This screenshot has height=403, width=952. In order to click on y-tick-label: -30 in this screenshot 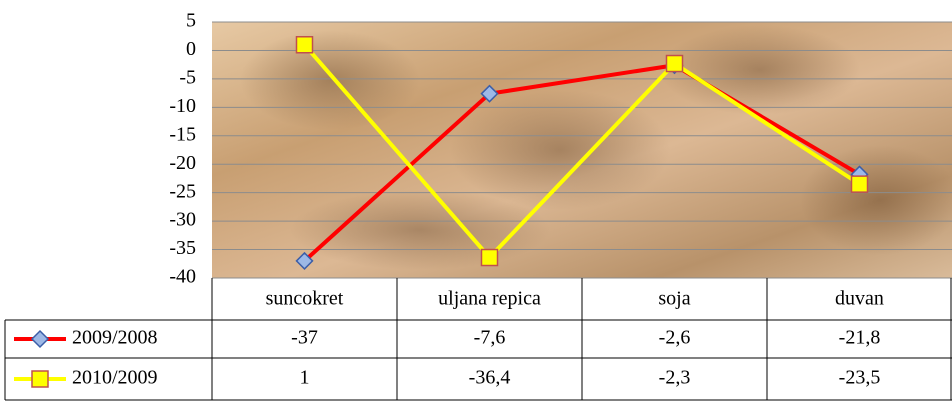, I will do `click(182, 220)`.